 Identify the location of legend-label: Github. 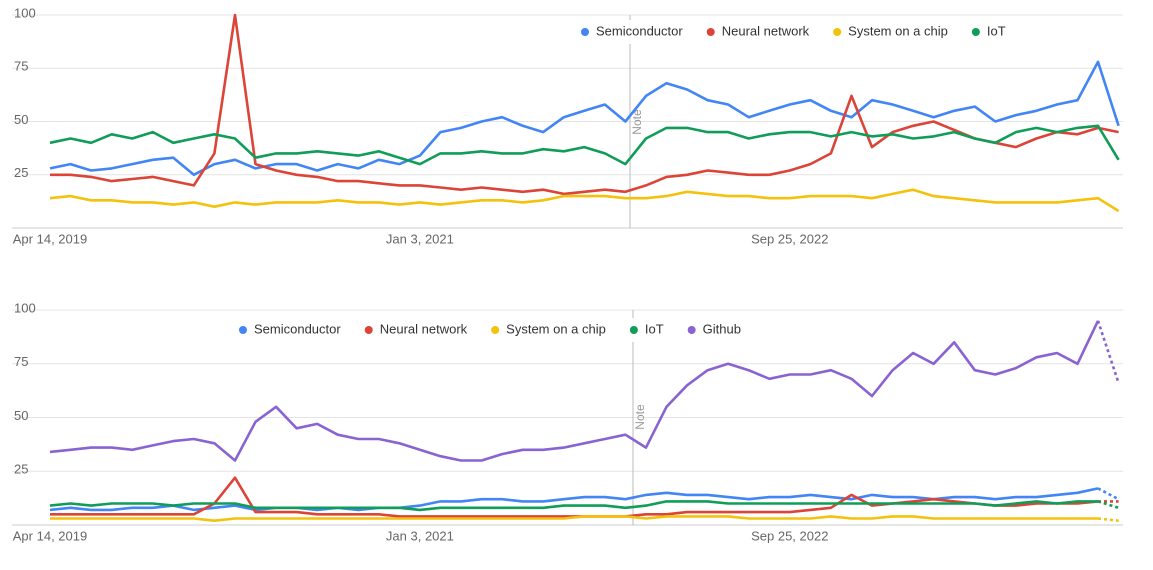
(722, 328).